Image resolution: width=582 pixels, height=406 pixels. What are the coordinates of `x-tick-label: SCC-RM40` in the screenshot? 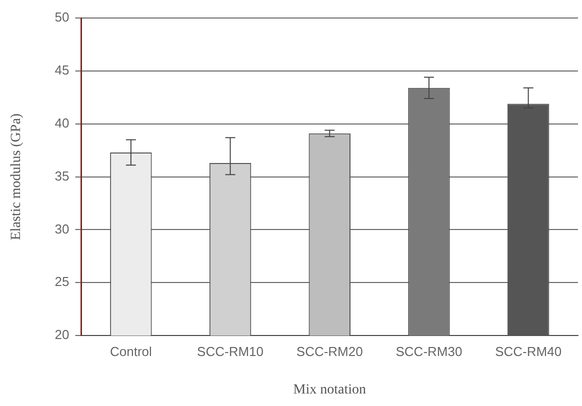 It's located at (528, 351).